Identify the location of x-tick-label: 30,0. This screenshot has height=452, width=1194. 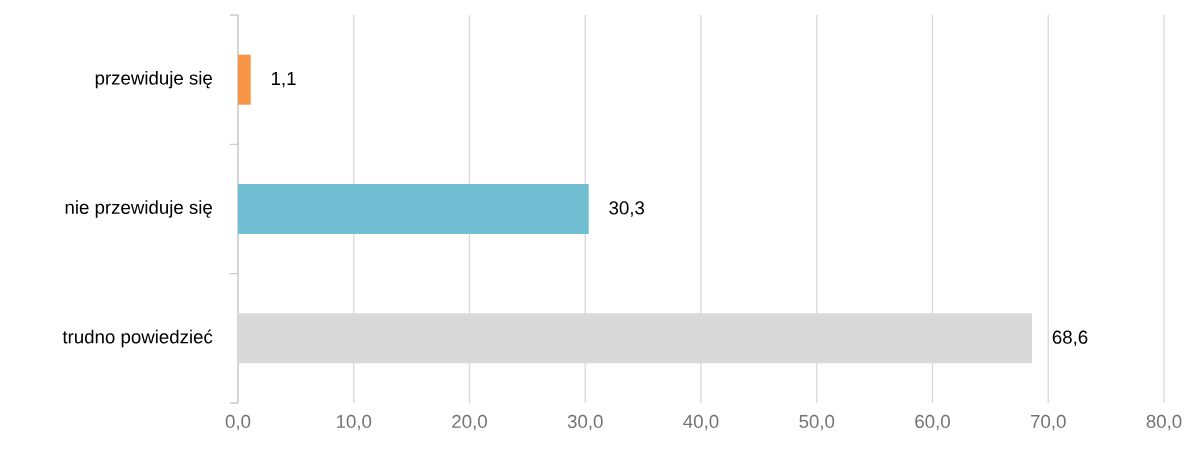
(585, 422).